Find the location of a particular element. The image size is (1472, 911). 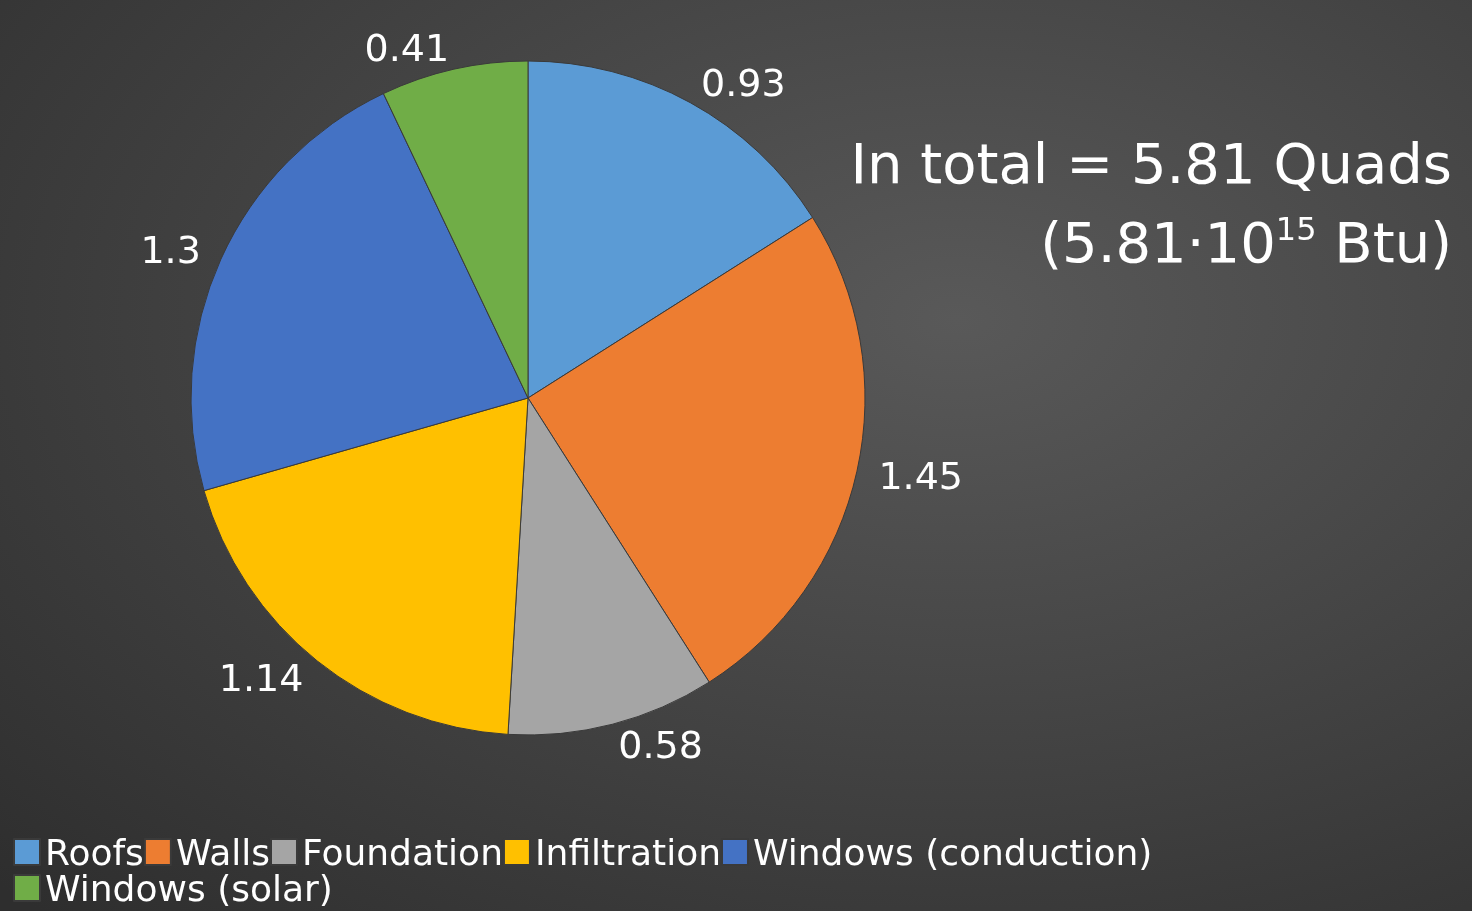

legend-label: Infiltration is located at coordinates (627, 852).